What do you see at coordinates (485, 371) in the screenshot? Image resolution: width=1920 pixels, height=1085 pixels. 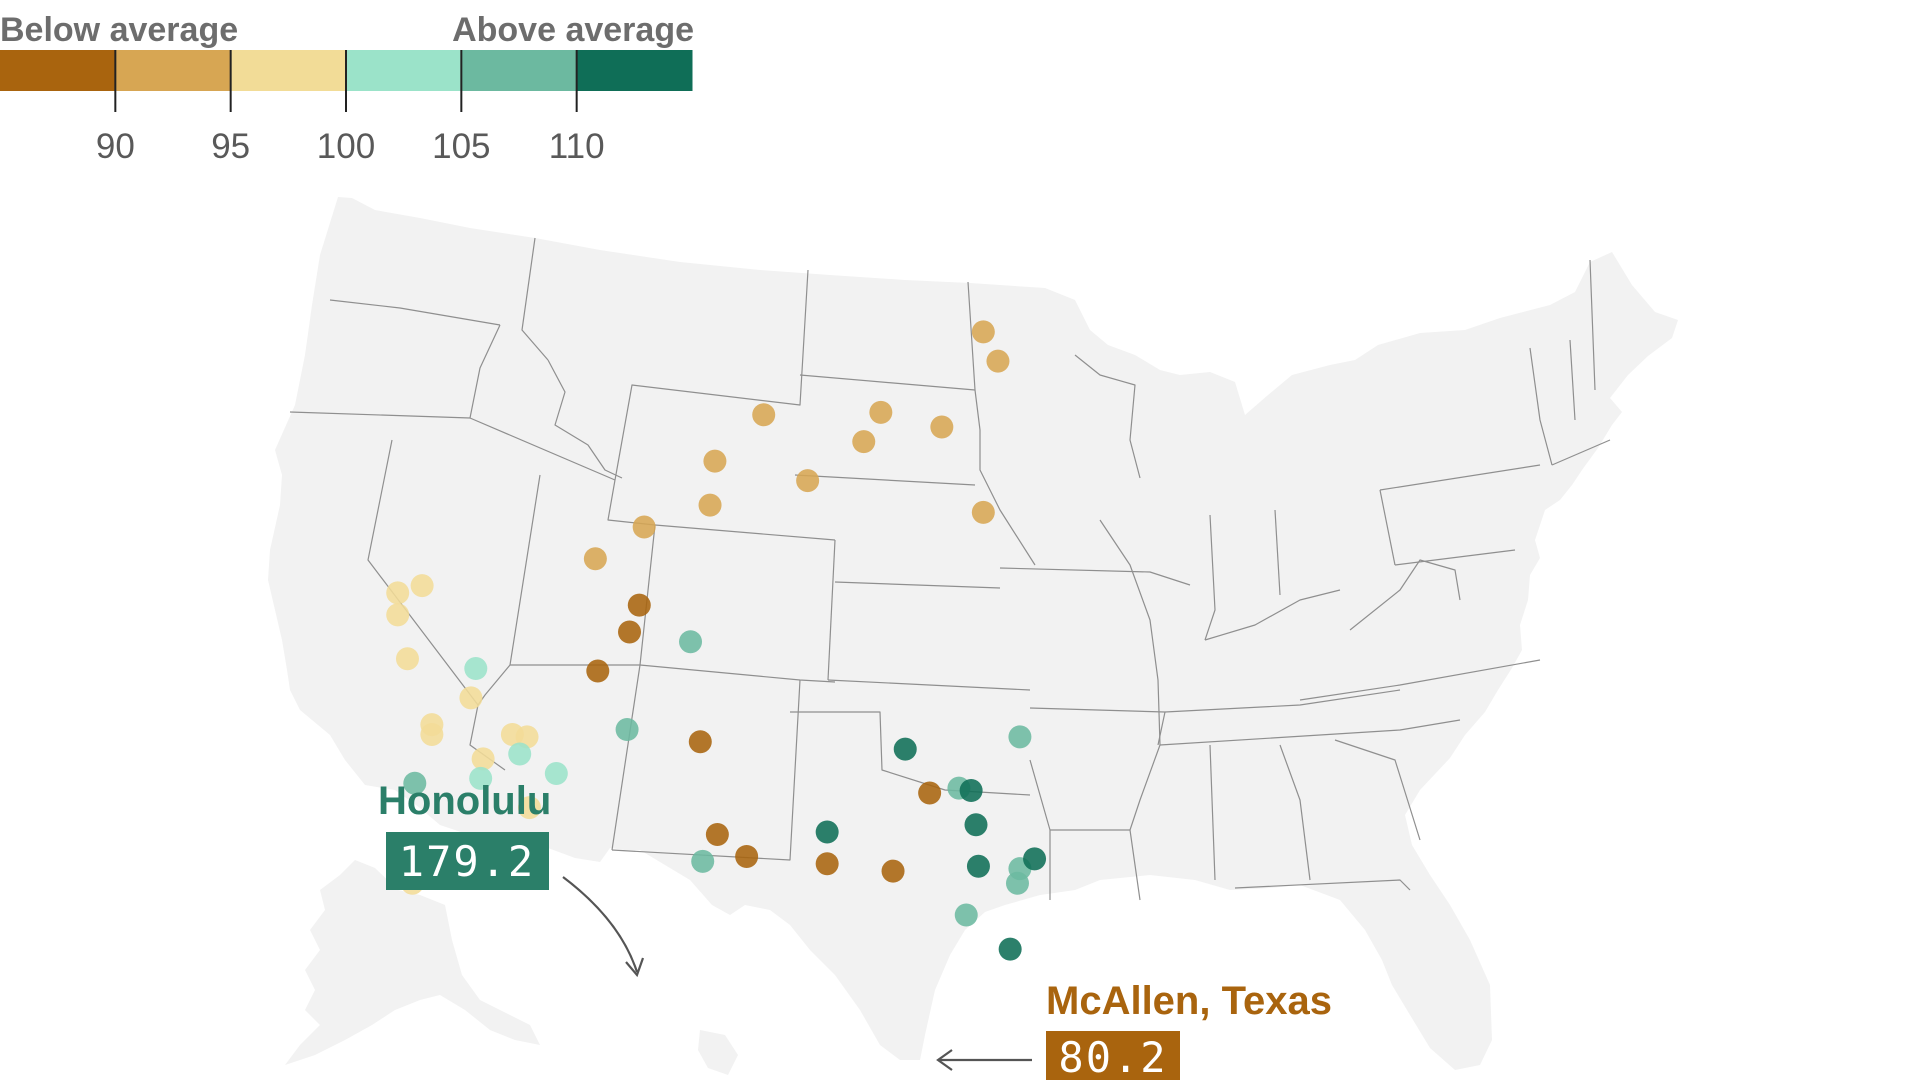 I see `border-id-or` at bounding box center [485, 371].